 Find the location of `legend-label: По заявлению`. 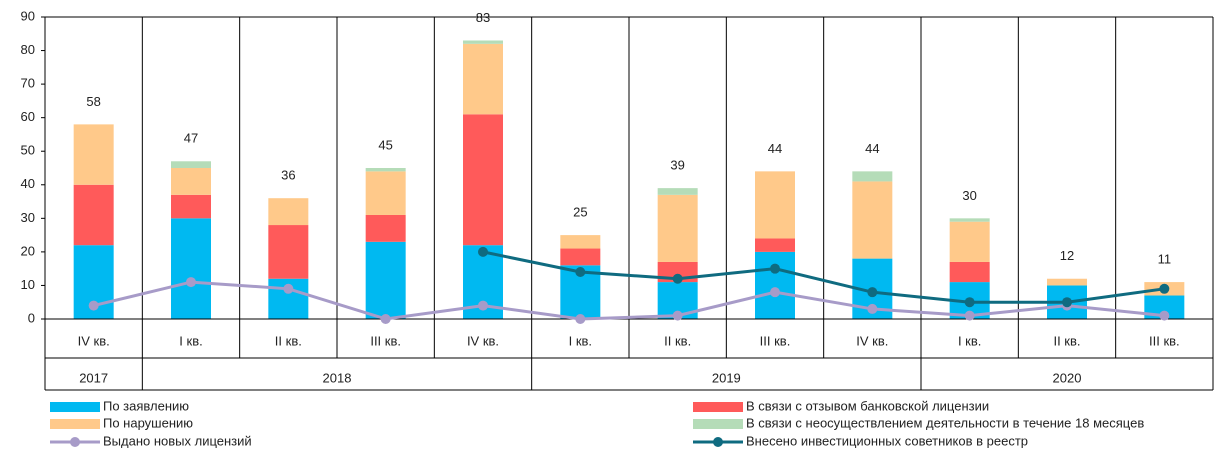

legend-label: По заявлению is located at coordinates (146, 405).